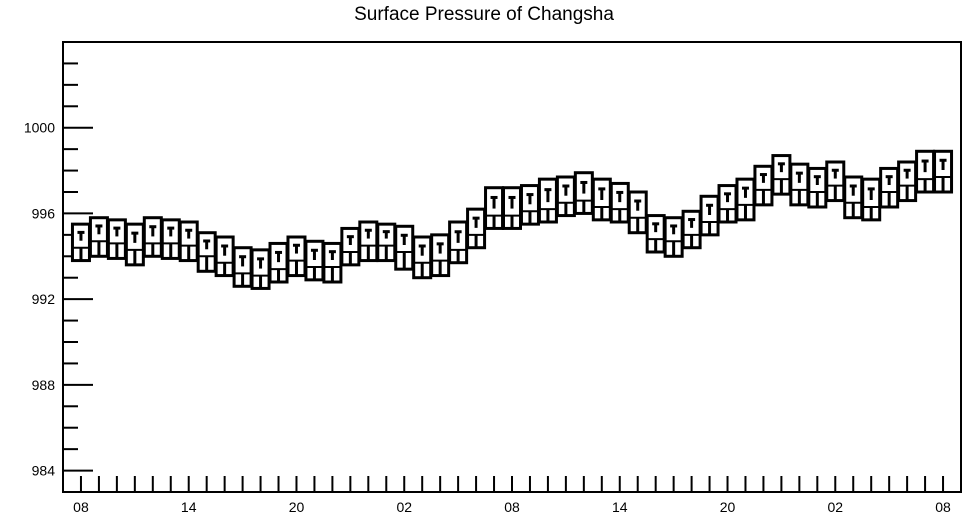 Image resolution: width=968 pixels, height=520 pixels. I want to click on y-tick-label: 988, so click(44, 385).